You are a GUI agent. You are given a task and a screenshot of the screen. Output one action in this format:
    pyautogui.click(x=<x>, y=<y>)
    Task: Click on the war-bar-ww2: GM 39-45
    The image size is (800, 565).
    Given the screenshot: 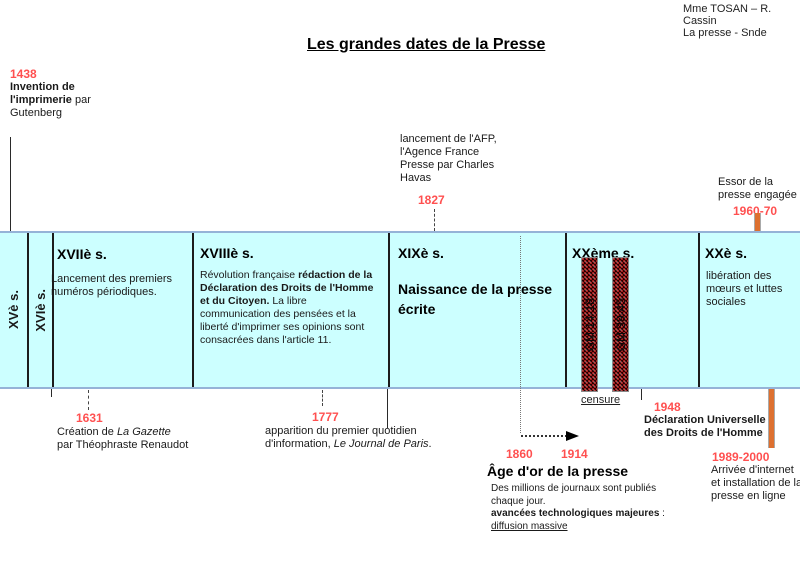 What is the action you would take?
    pyautogui.click(x=620, y=324)
    